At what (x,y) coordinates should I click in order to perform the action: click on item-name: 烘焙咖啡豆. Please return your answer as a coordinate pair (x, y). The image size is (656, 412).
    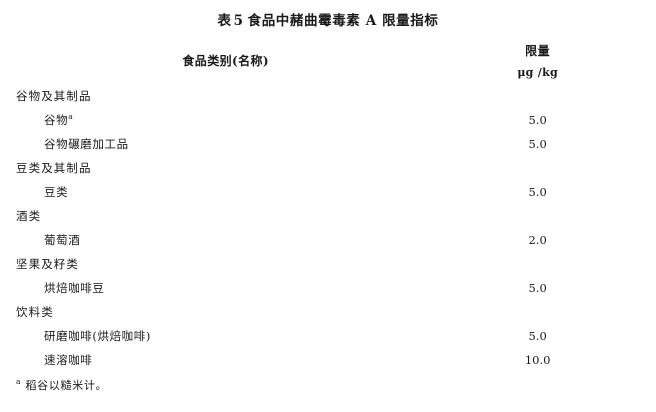
    Looking at the image, I should click on (74, 288).